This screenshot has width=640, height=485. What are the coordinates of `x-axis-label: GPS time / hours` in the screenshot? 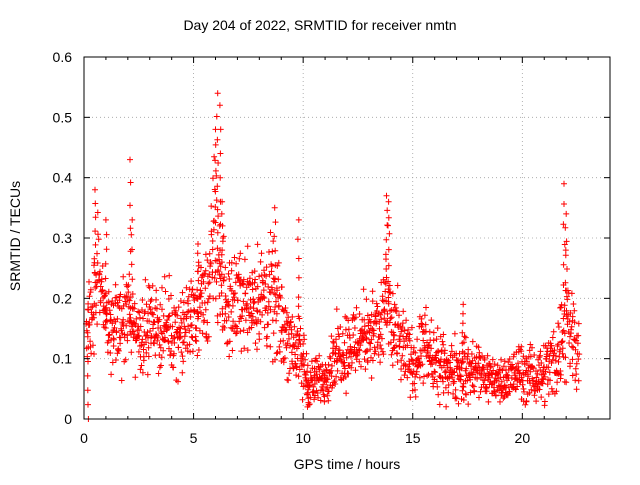 It's located at (347, 464).